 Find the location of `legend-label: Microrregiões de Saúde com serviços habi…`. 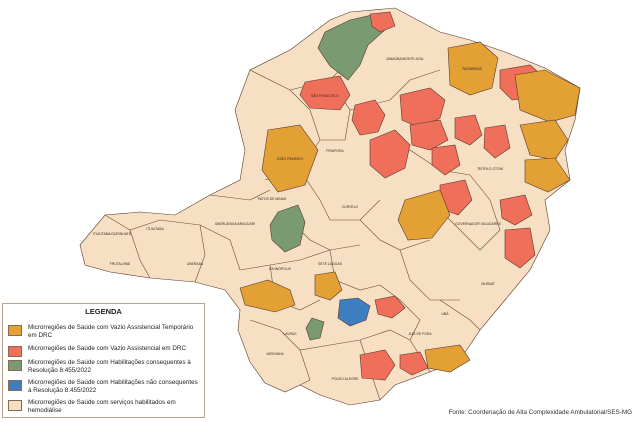

legend-label: Microrregiões de Saúde com serviços habi… is located at coordinates (102, 406).